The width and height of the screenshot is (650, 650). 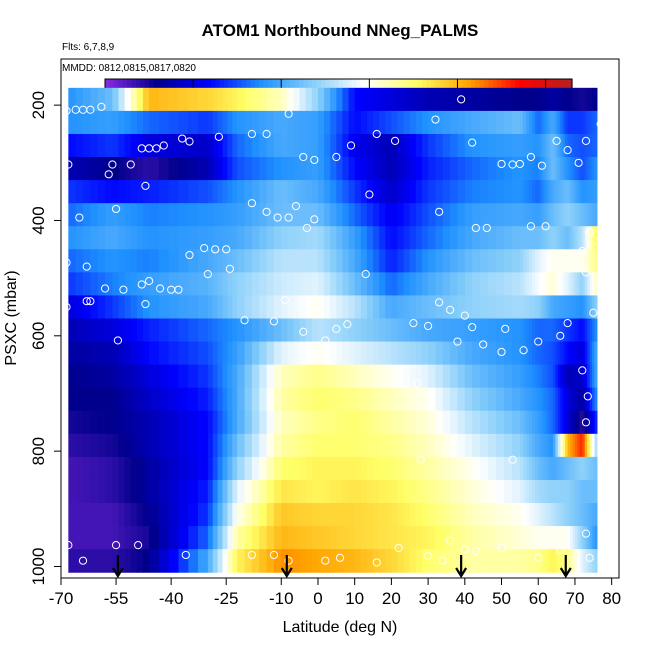 I want to click on arrow-marker, so click(x=286, y=567).